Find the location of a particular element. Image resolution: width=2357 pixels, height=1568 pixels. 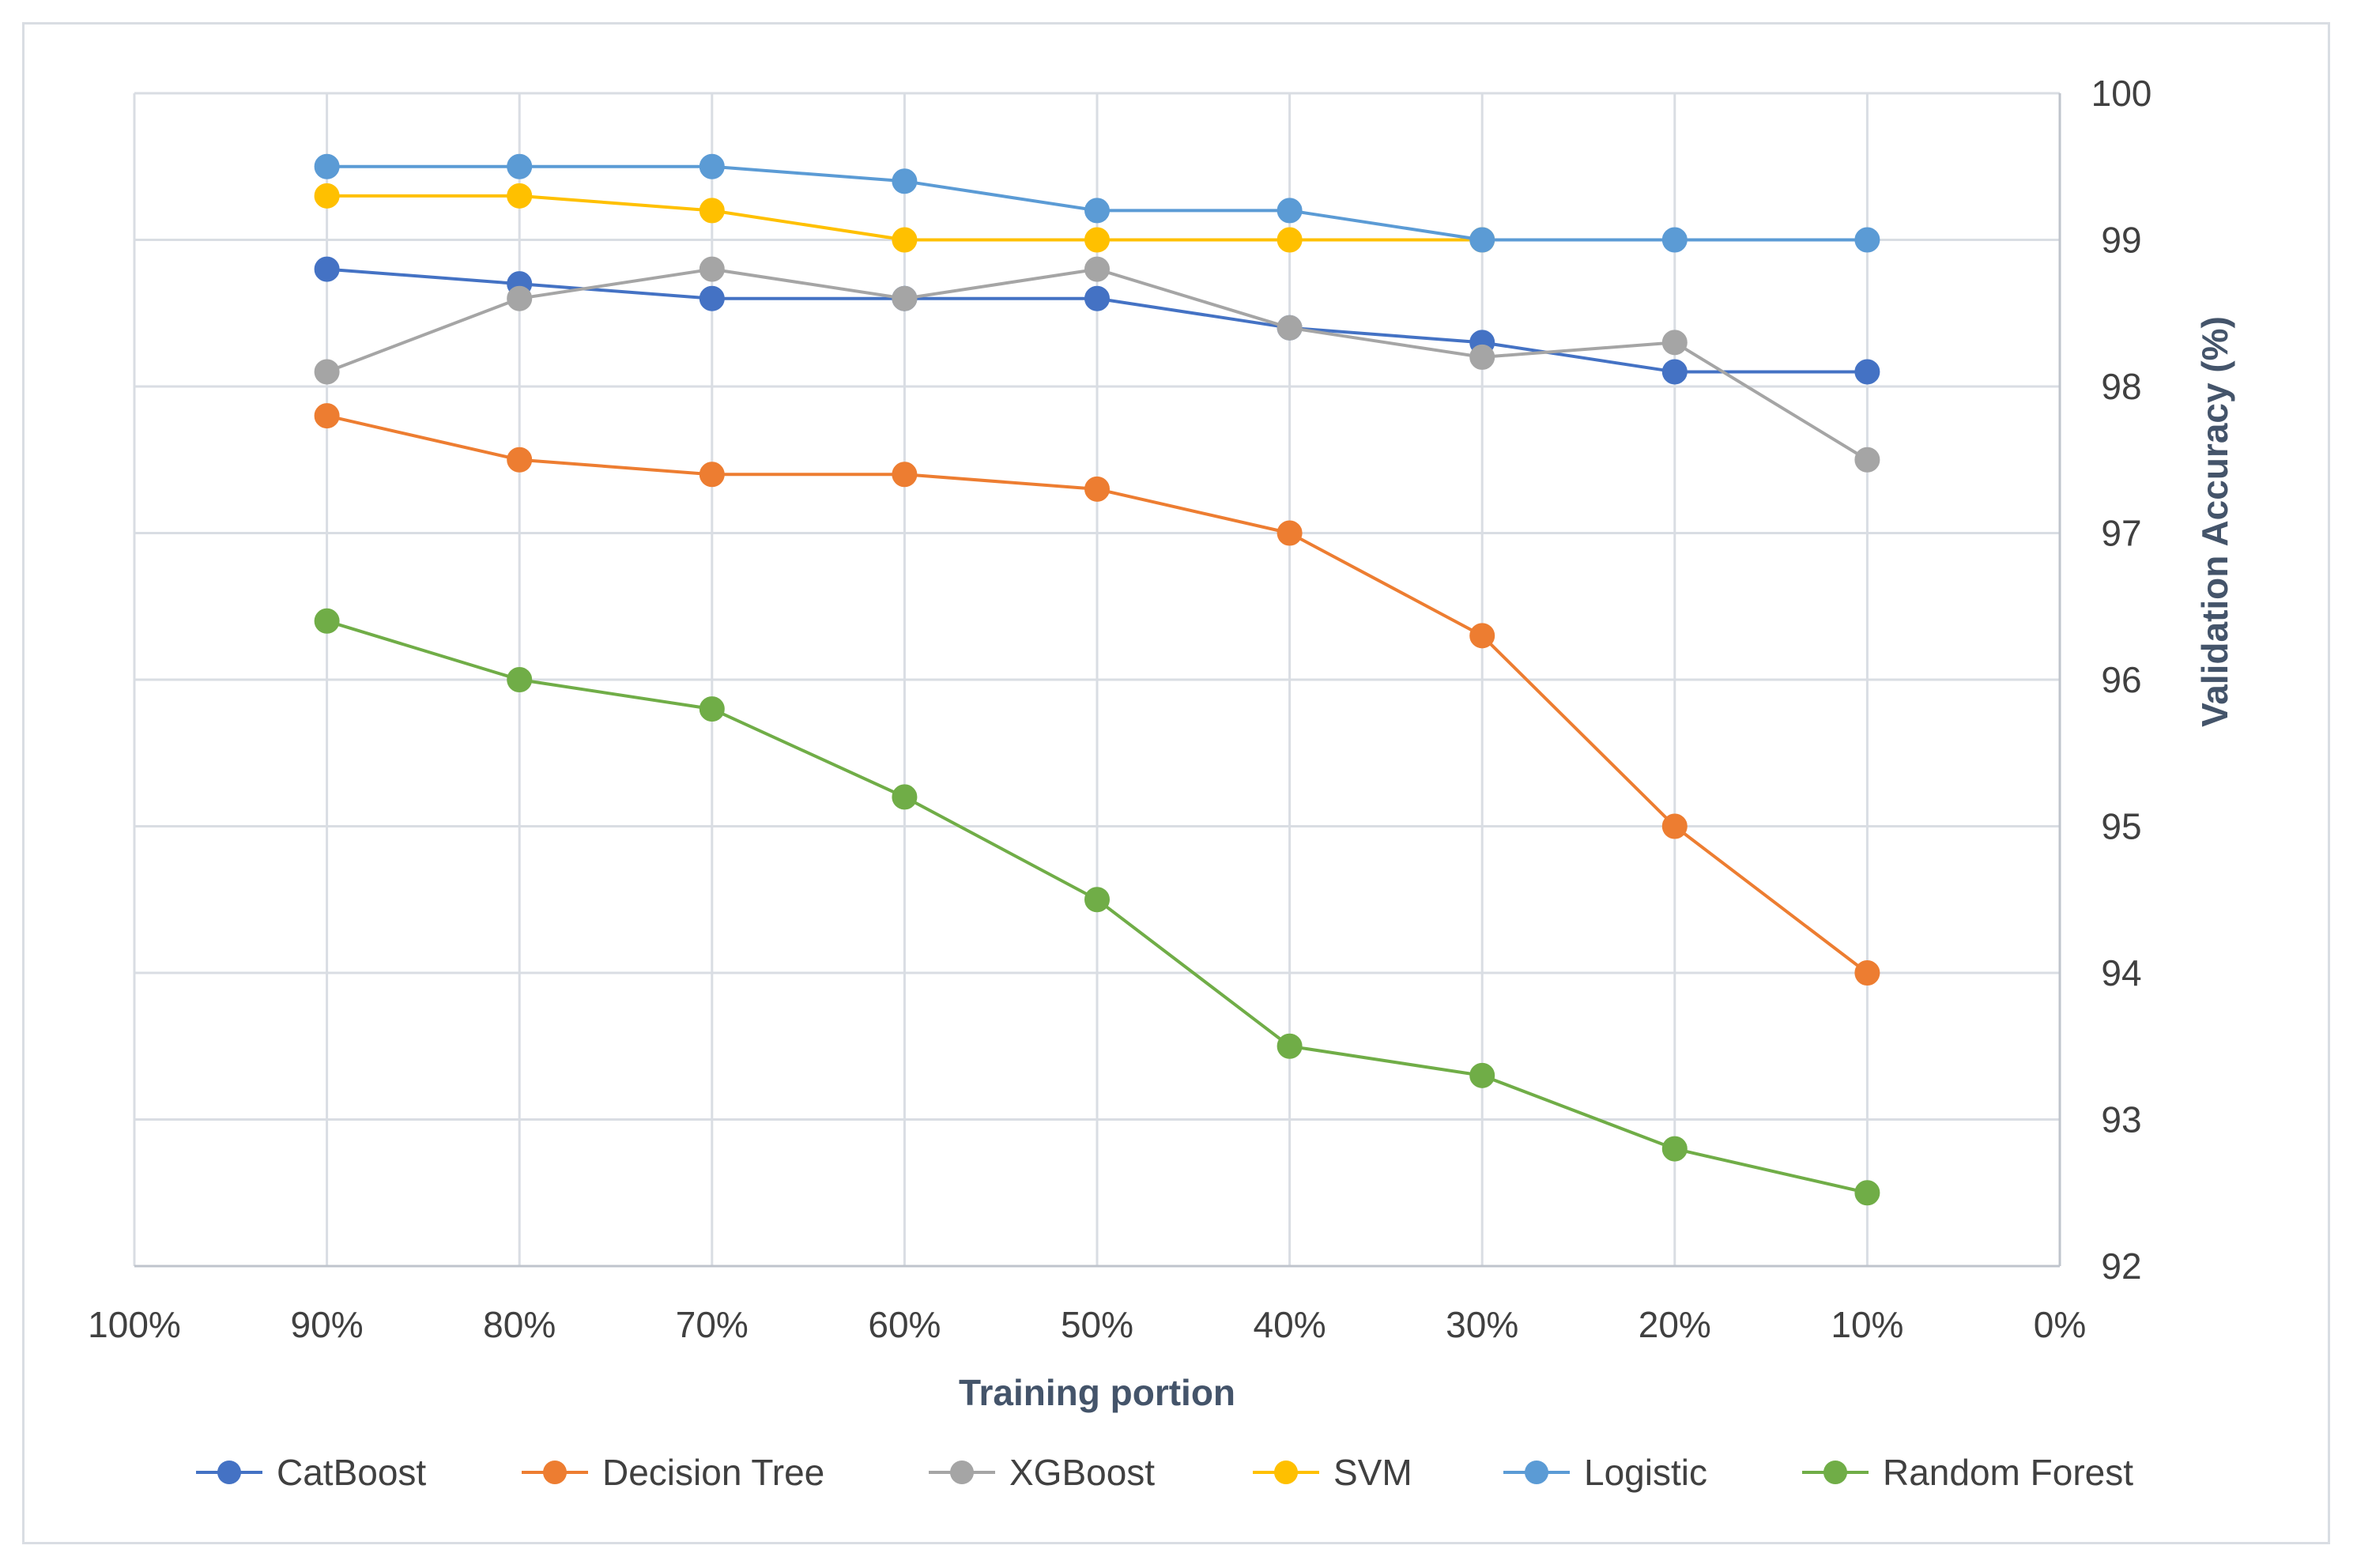

x-tick-label: 10% is located at coordinates (1867, 1324).